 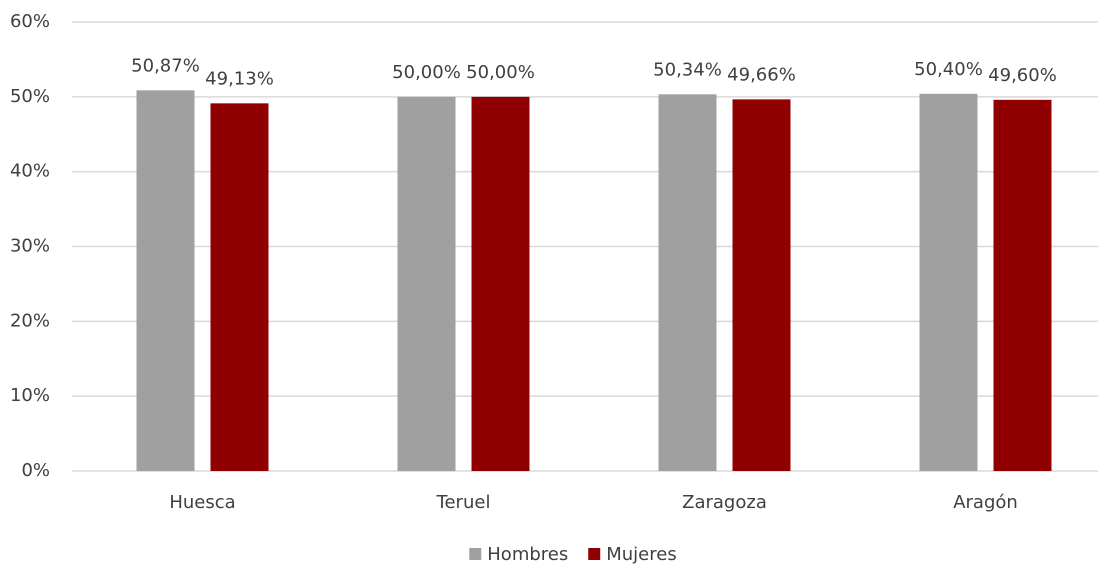 I want to click on y-tick-label: 30%, so click(x=30, y=246).